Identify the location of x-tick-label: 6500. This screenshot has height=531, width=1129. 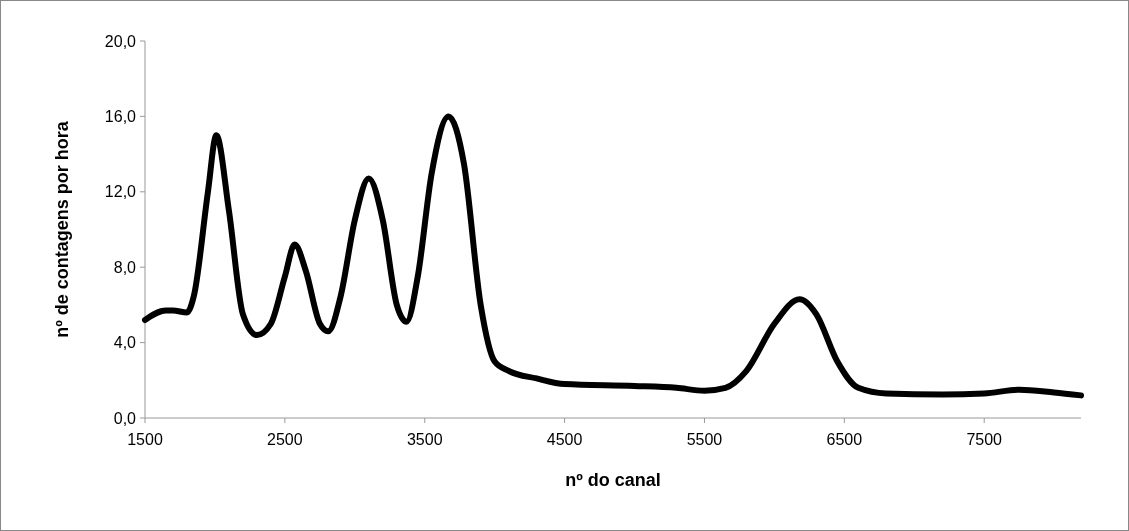
(844, 439).